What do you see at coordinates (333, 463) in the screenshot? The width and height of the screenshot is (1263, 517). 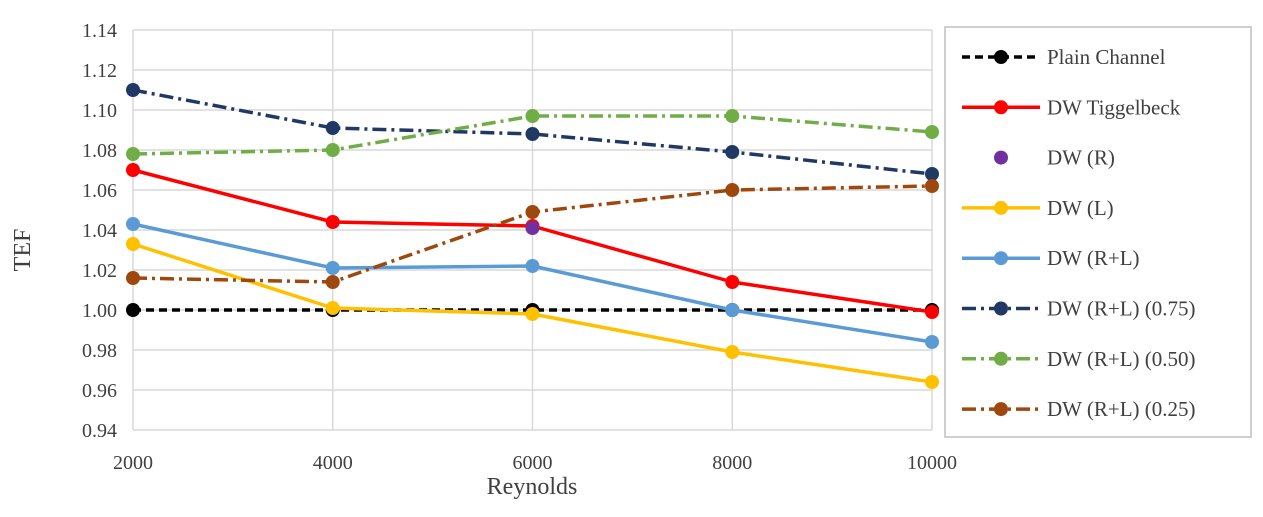 I see `x-tick-label: 4000` at bounding box center [333, 463].